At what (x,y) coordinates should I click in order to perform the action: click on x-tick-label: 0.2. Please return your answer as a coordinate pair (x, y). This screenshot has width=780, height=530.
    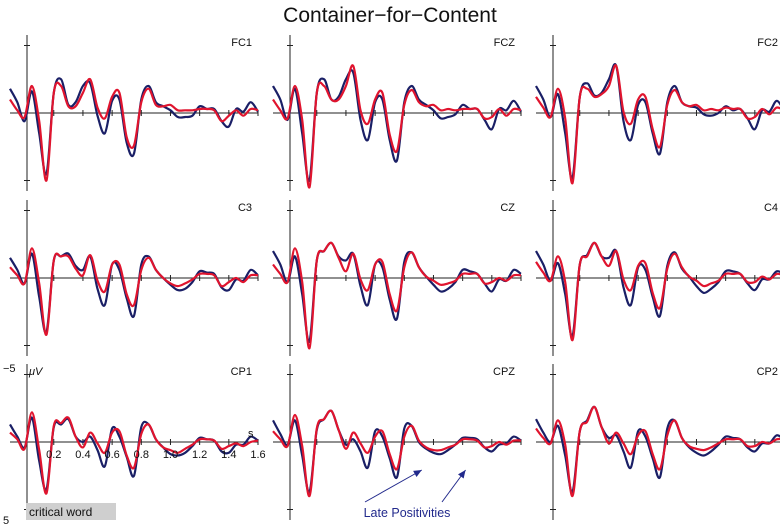
    Looking at the image, I should click on (53, 455).